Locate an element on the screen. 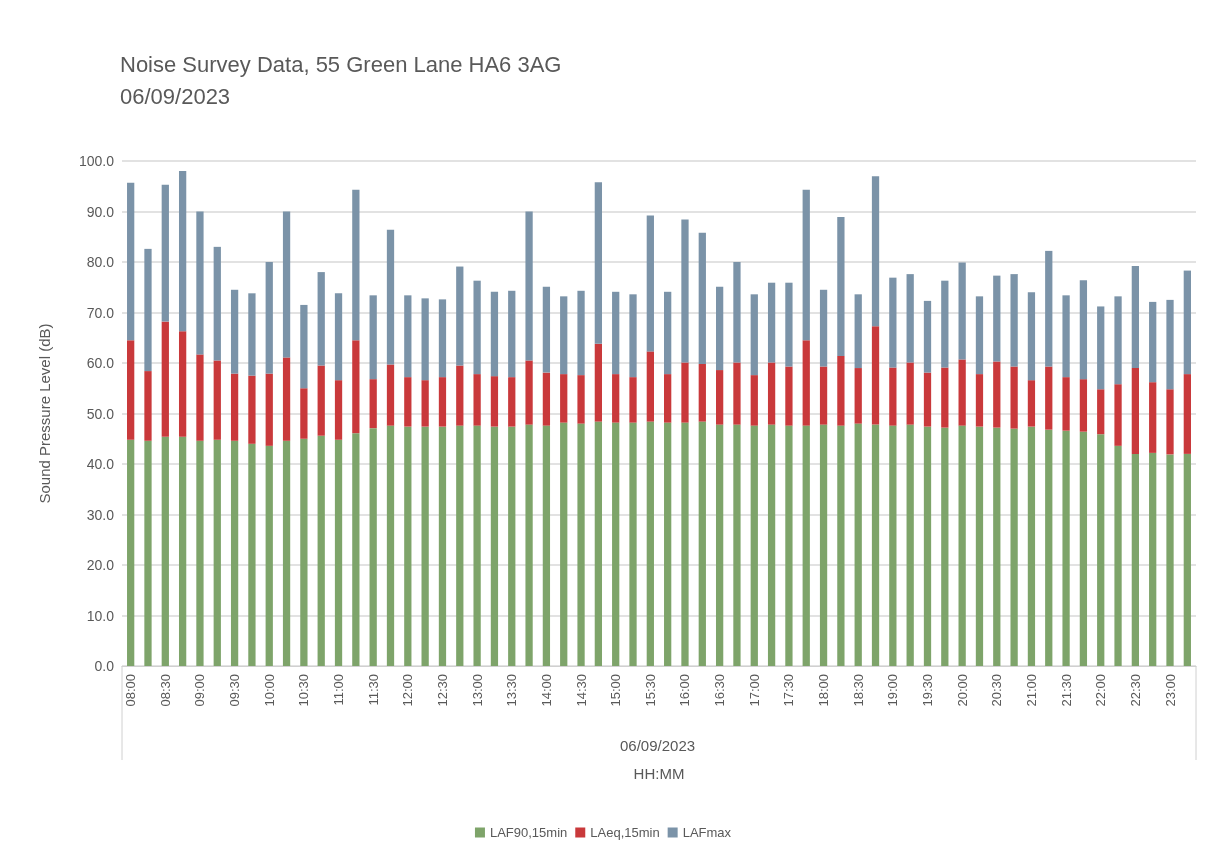 This screenshot has width=1206, height=852. legend-label: LAeq,15min is located at coordinates (625, 832).